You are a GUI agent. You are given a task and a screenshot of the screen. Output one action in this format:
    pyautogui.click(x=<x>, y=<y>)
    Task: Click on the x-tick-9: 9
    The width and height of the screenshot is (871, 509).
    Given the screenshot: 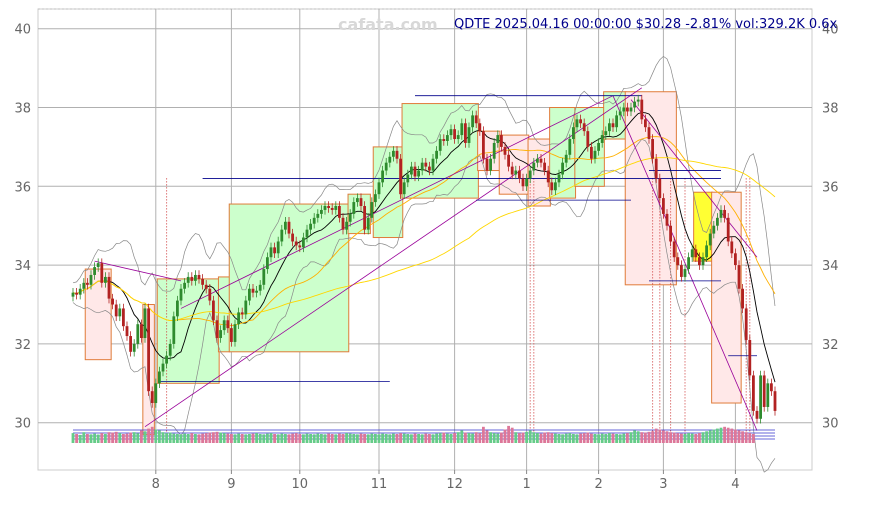 What is the action you would take?
    pyautogui.click(x=231, y=484)
    